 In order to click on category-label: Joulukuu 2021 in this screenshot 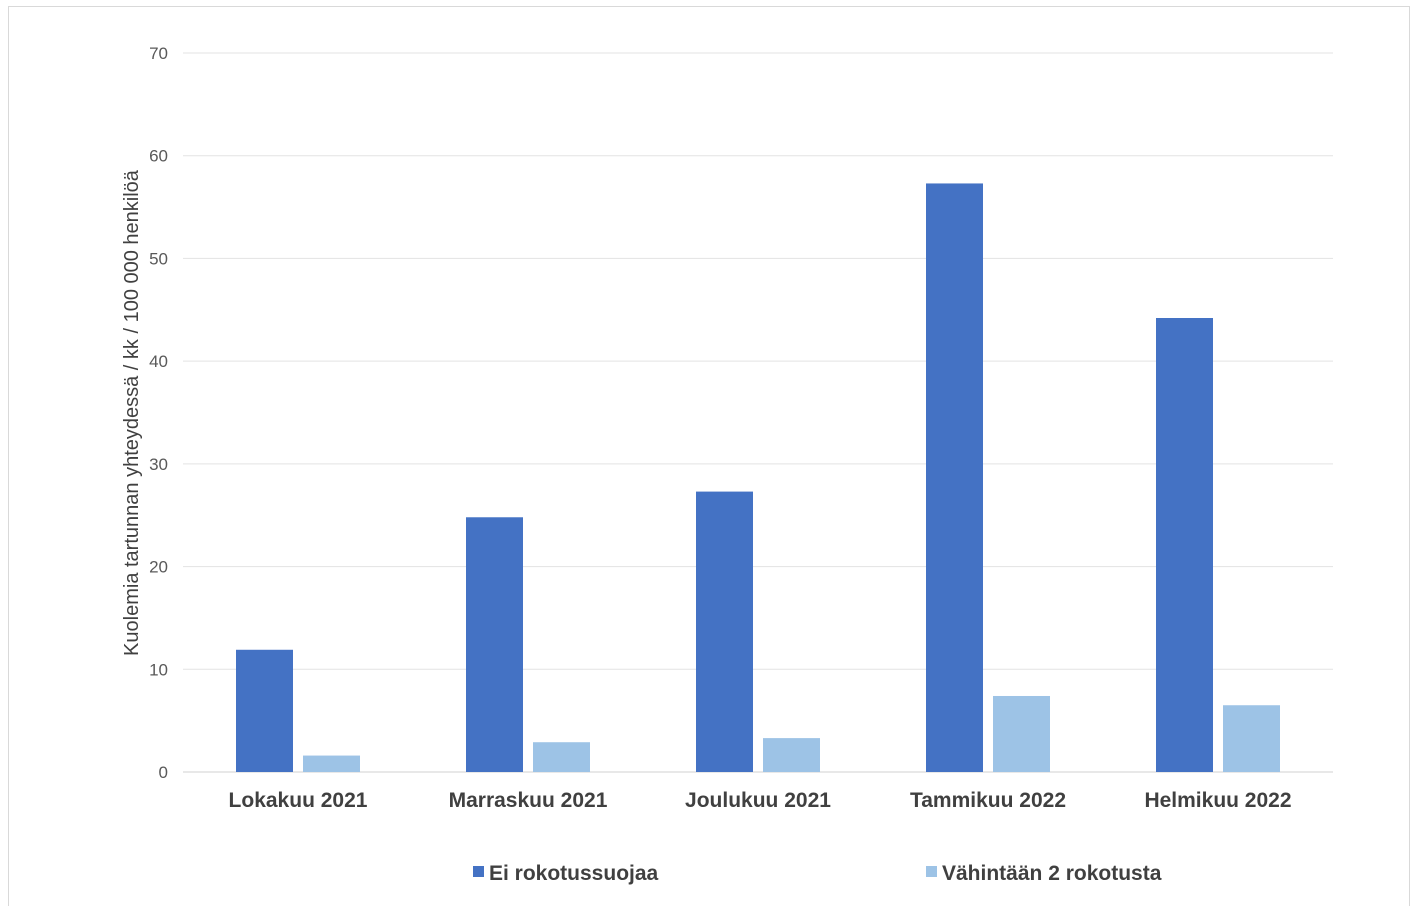, I will do `click(758, 800)`.